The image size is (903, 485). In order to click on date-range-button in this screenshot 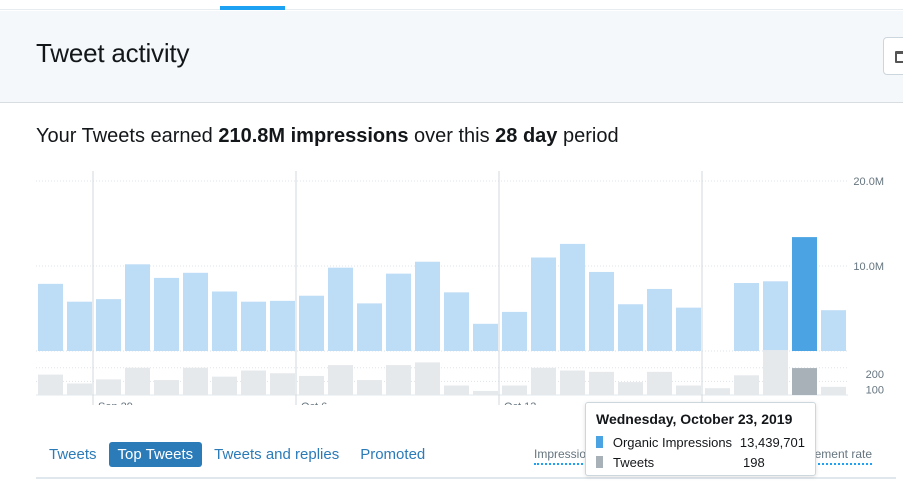, I will do `click(893, 56)`.